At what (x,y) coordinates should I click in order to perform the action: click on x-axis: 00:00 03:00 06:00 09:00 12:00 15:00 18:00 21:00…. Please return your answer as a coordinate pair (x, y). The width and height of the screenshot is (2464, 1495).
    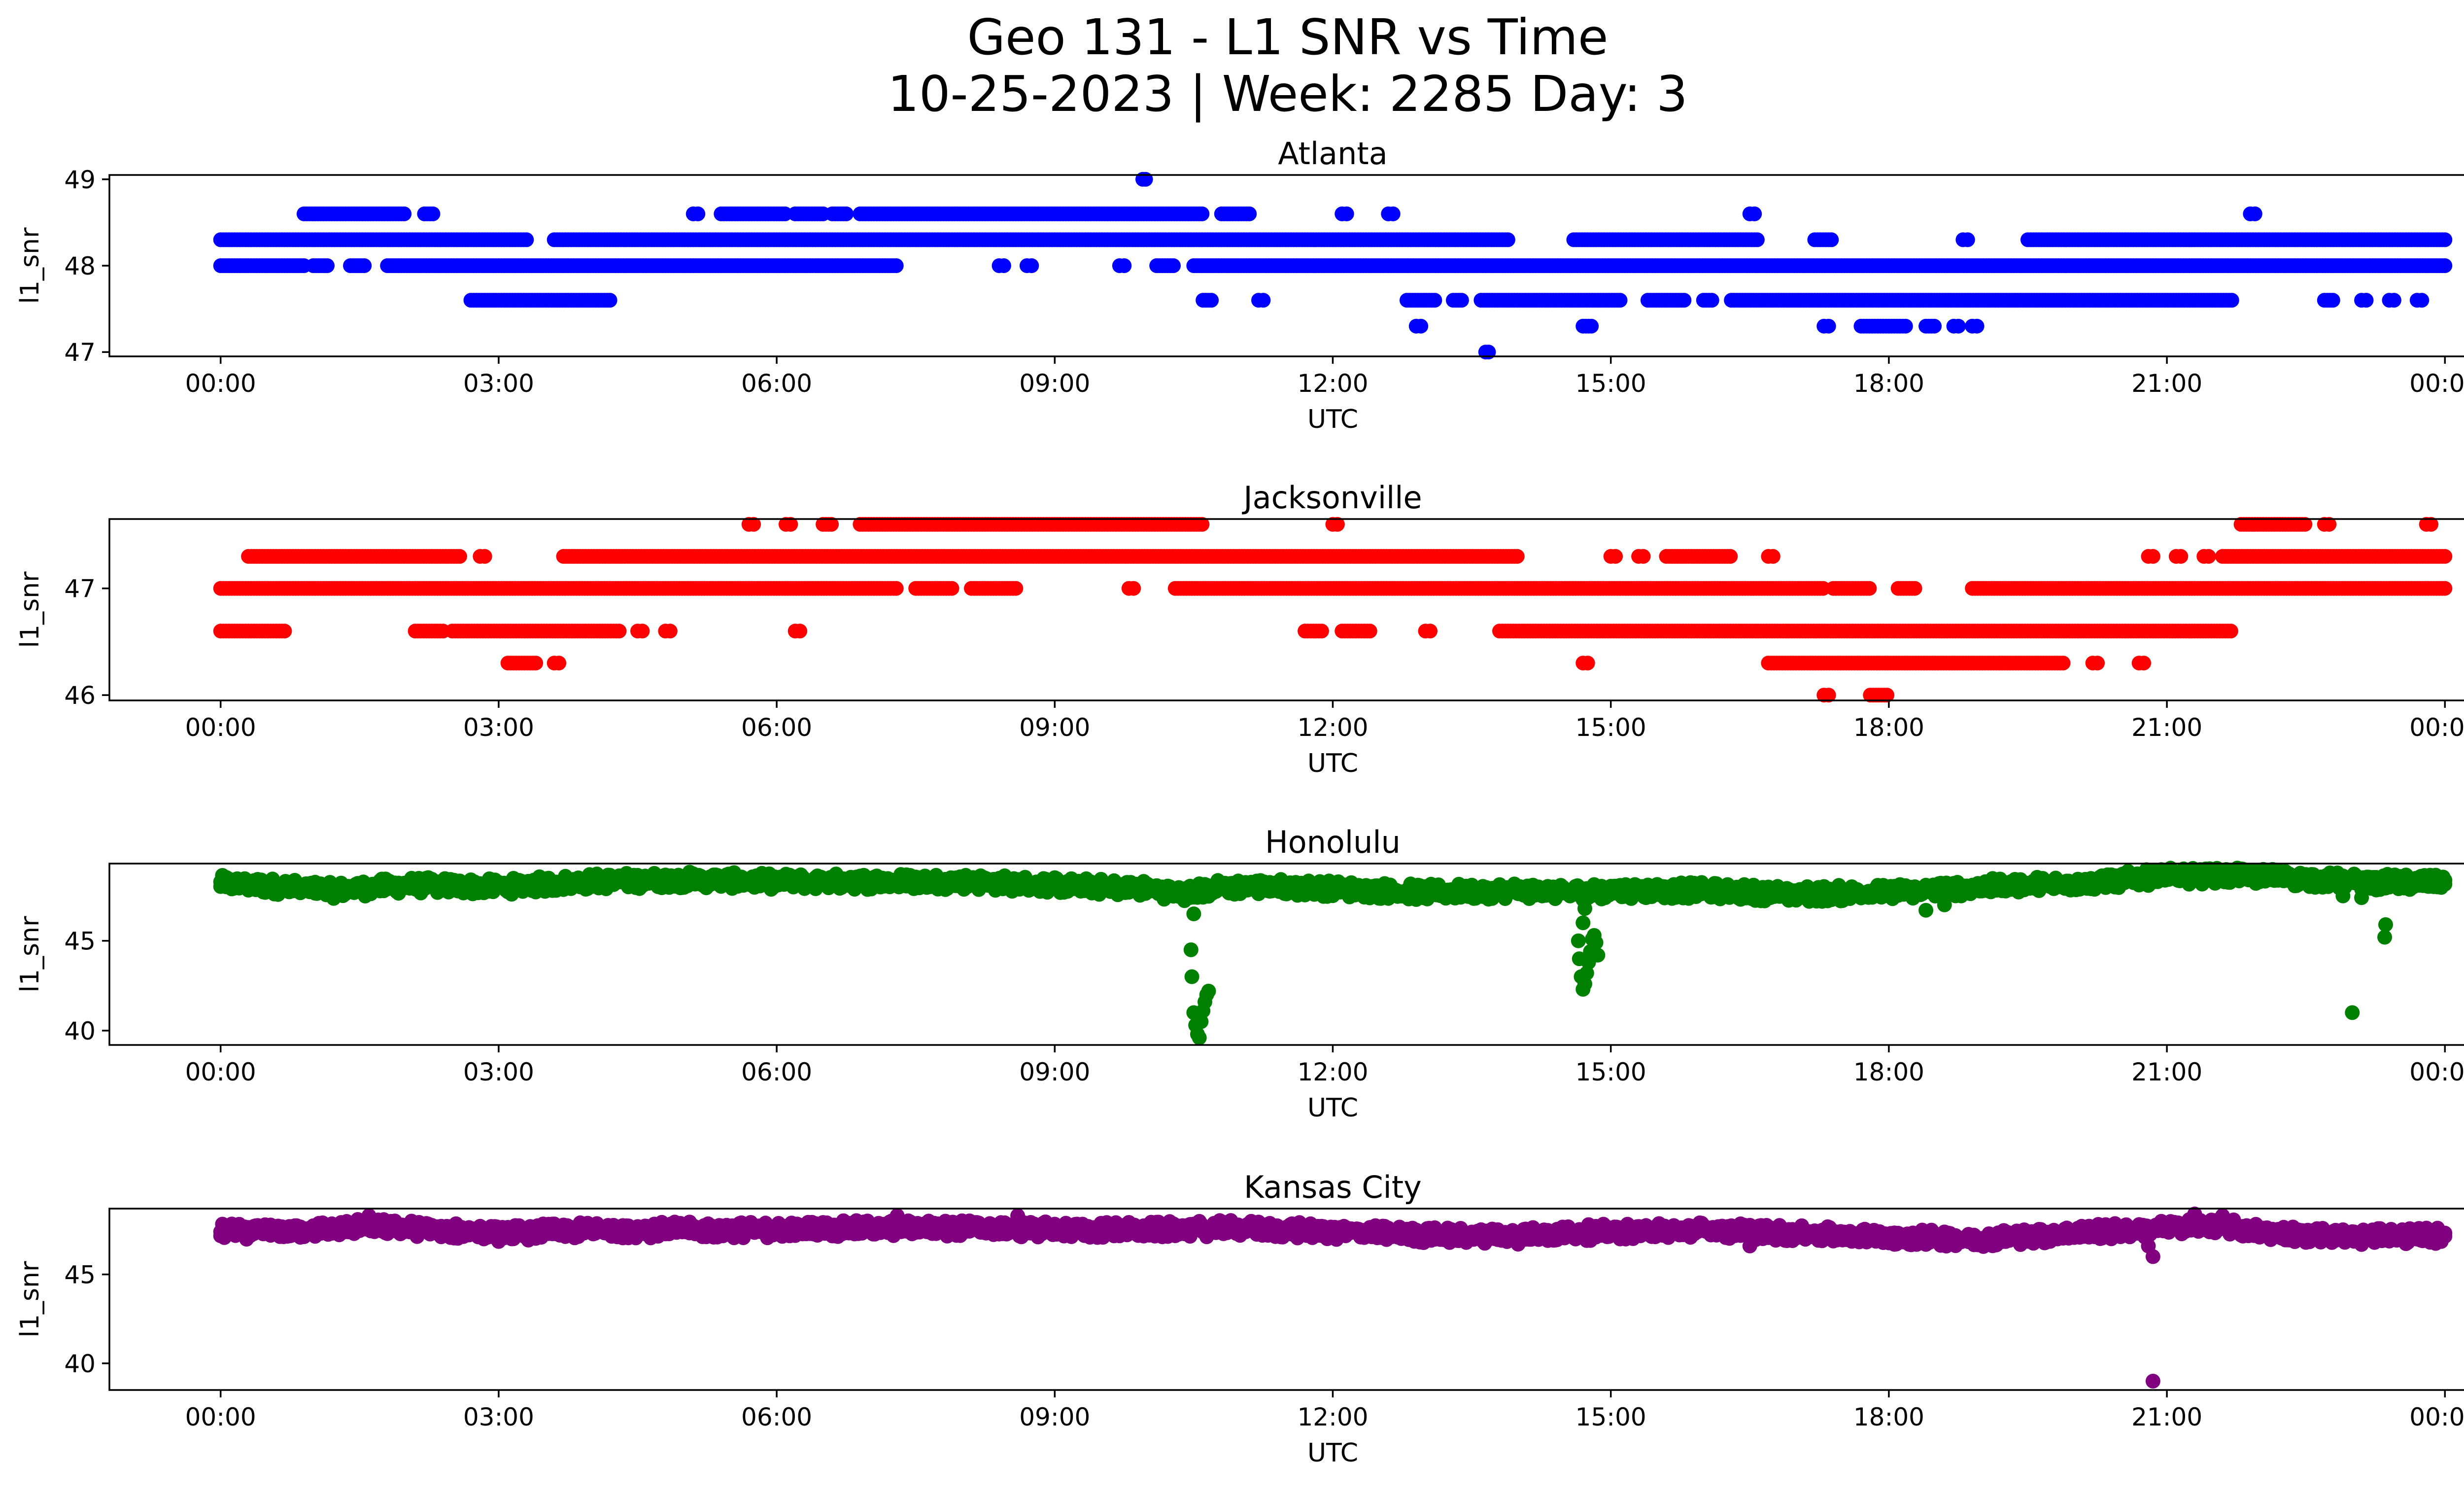
    Looking at the image, I should click on (1324, 395).